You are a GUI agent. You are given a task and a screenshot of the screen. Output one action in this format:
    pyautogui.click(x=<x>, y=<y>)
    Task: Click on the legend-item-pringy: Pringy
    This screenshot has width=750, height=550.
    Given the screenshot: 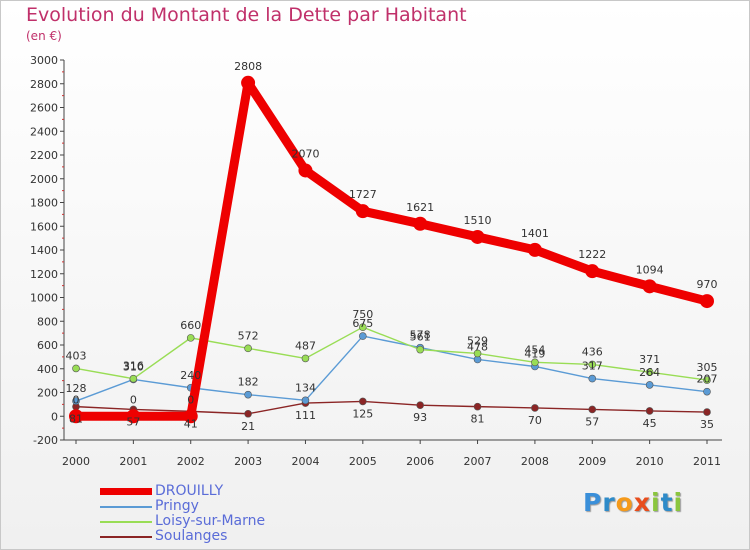 What is the action you would take?
    pyautogui.click(x=230, y=506)
    